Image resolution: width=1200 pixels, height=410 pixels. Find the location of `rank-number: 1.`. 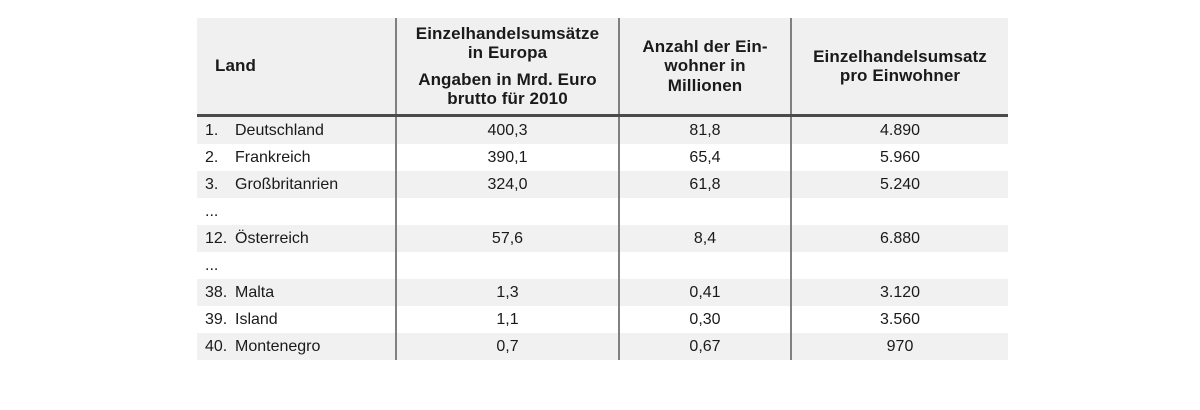

rank-number: 1. is located at coordinates (212, 130).